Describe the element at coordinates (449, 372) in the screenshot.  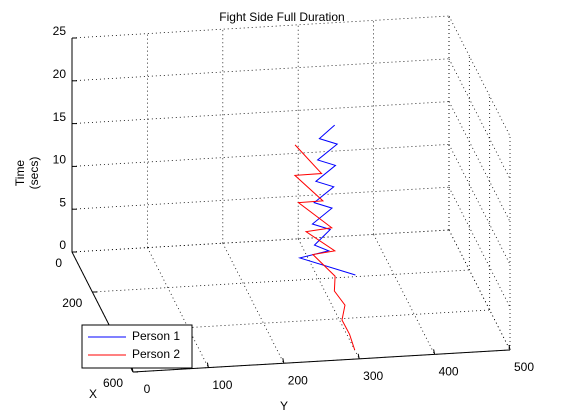
I see `y-tick-label: 400` at that location.